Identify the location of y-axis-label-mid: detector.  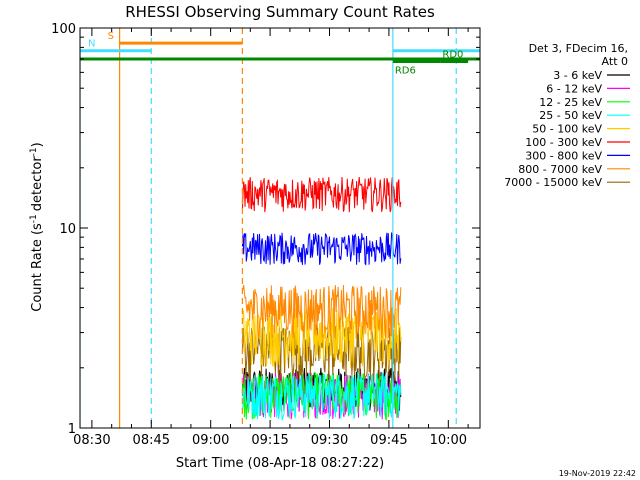
(37, 184).